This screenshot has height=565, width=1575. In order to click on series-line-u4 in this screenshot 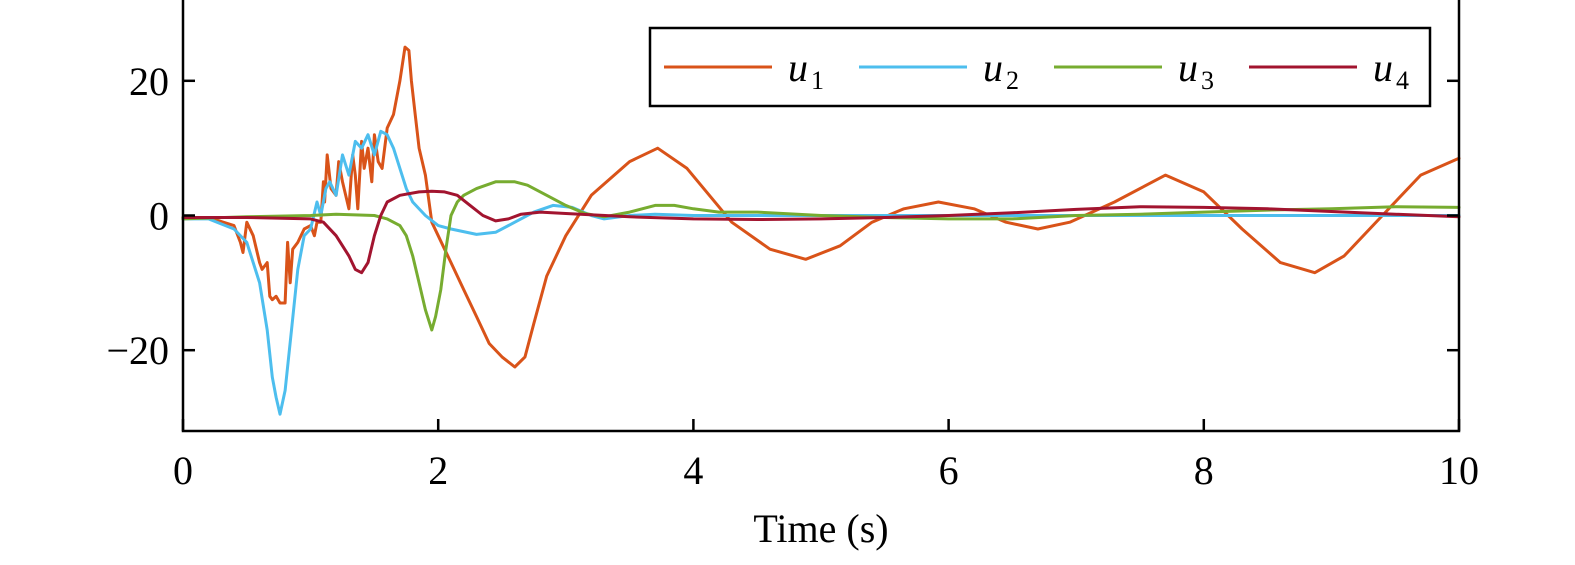, I will do `click(821, 232)`.